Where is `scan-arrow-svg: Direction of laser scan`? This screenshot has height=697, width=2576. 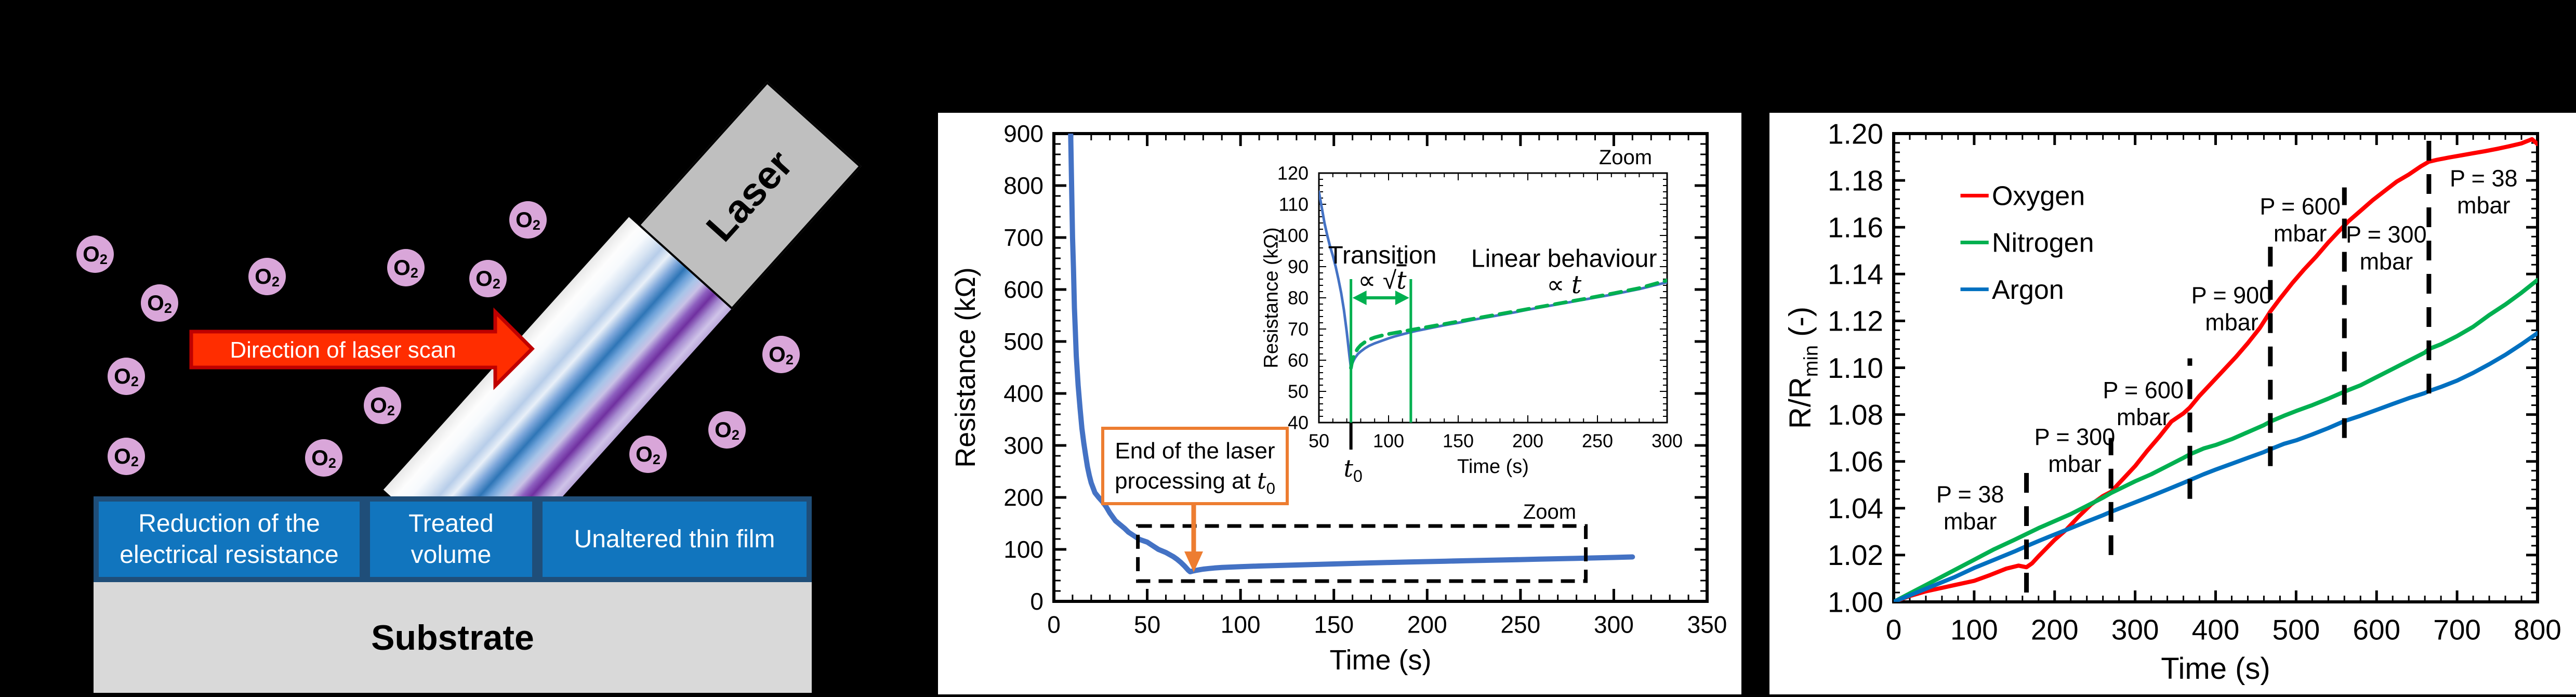 scan-arrow-svg: Direction of laser scan is located at coordinates (362, 348).